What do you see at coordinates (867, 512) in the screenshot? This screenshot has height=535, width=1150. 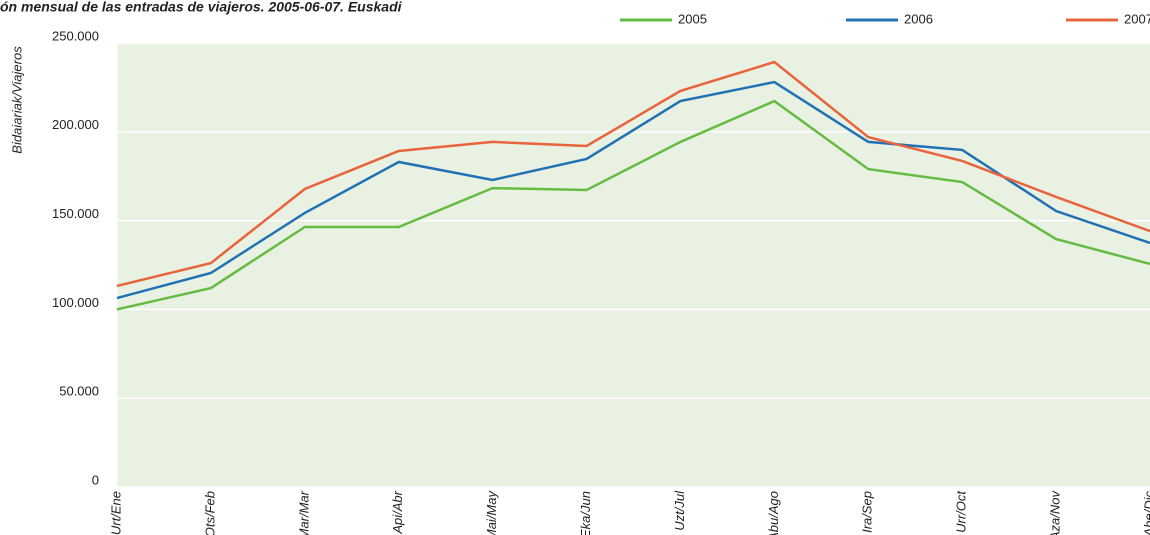 I see `x-tick-label: Ira/Sep` at bounding box center [867, 512].